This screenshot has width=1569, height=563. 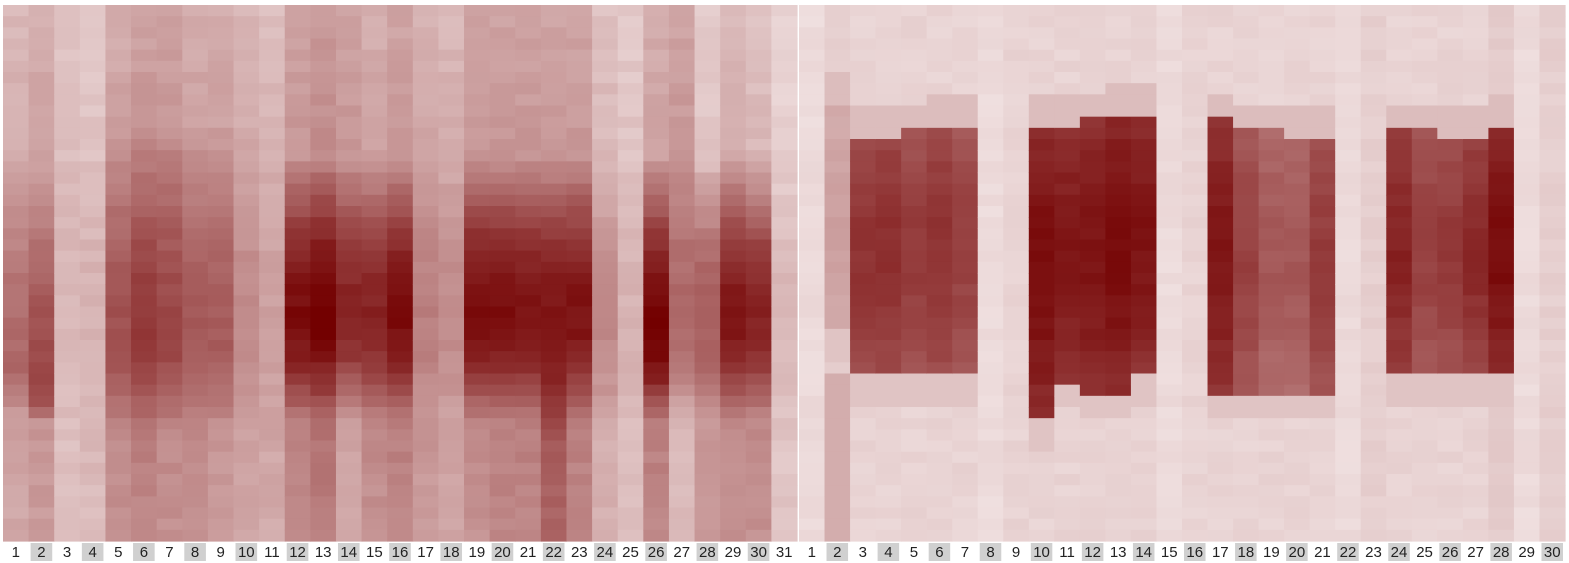 I want to click on day-label: 16, so click(x=400, y=552).